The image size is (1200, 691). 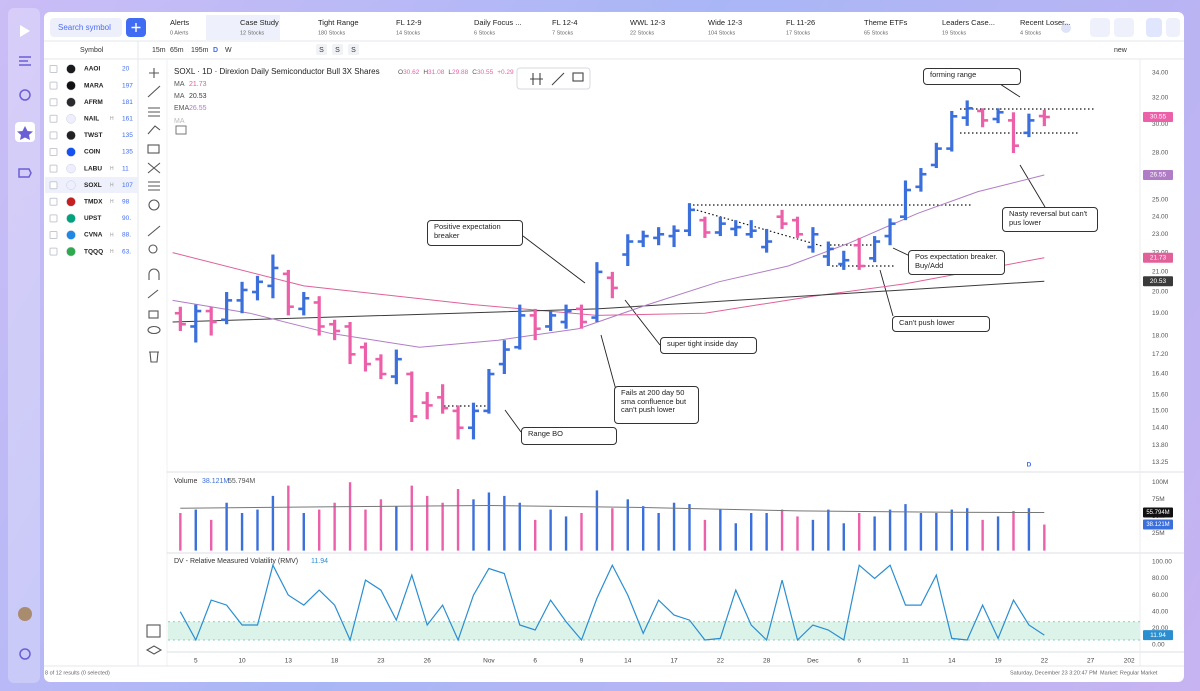 What do you see at coordinates (92, 69) in the screenshot?
I see `symbol: AAOI` at bounding box center [92, 69].